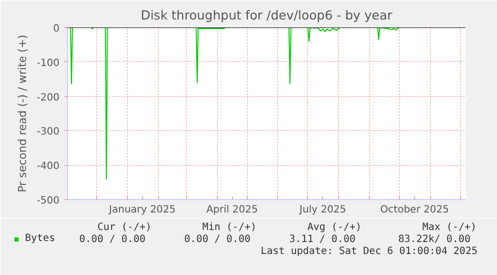 This screenshot has height=275, width=497. What do you see at coordinates (48, 98) in the screenshot?
I see `y-tick-label: -200` at bounding box center [48, 98].